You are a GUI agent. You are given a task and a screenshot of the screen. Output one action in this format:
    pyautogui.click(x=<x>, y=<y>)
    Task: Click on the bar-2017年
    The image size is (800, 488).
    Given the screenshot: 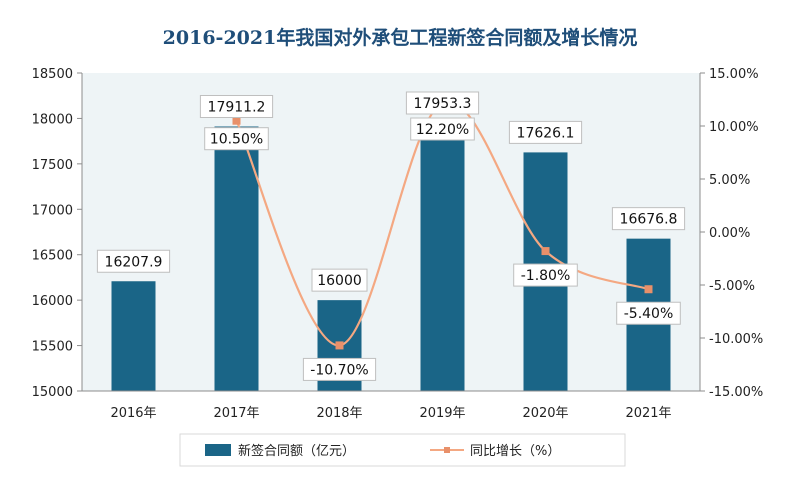 What is the action you would take?
    pyautogui.click(x=236, y=258)
    